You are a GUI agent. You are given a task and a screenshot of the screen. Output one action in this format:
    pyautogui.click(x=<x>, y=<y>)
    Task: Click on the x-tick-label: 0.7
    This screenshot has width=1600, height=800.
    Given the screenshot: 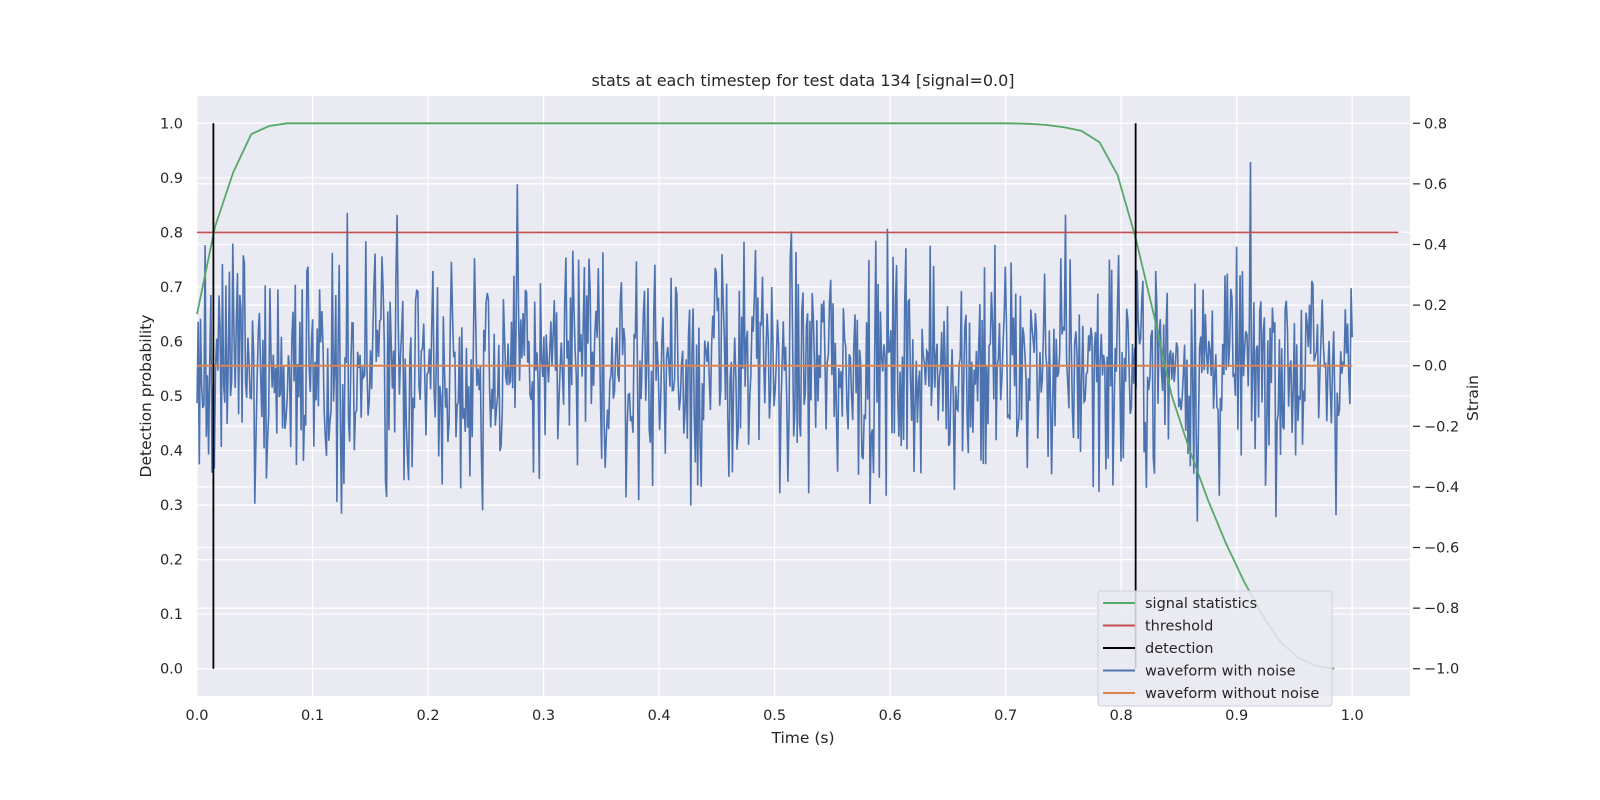 What is the action you would take?
    pyautogui.click(x=1005, y=716)
    